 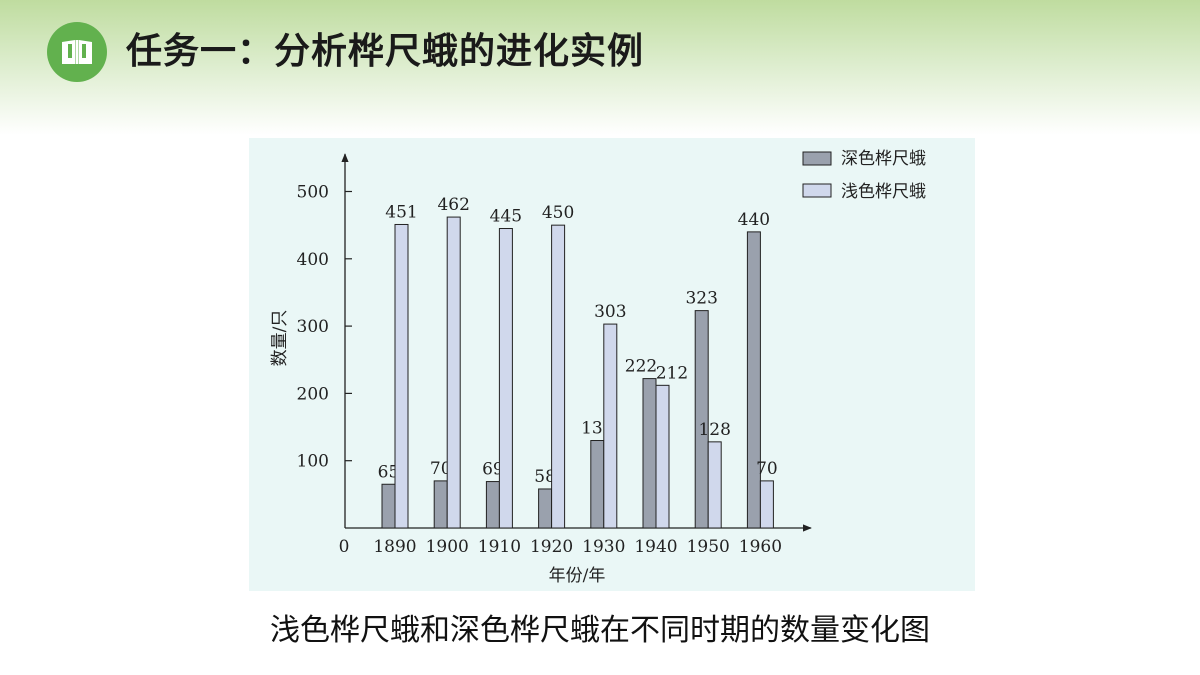 What do you see at coordinates (655, 547) in the screenshot?
I see `x-tick-label: 1940` at bounding box center [655, 547].